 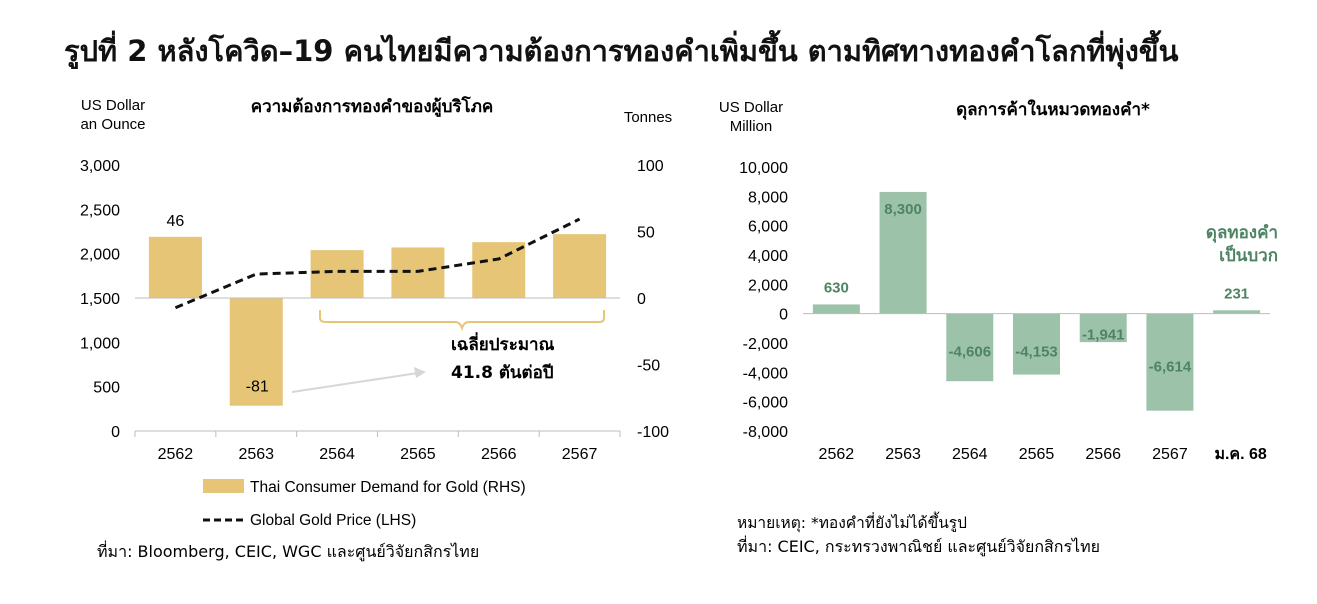 What do you see at coordinates (388, 487) in the screenshot?
I see `legend-bar-label: Thai Consumer Demand for Gold (RHS)` at bounding box center [388, 487].